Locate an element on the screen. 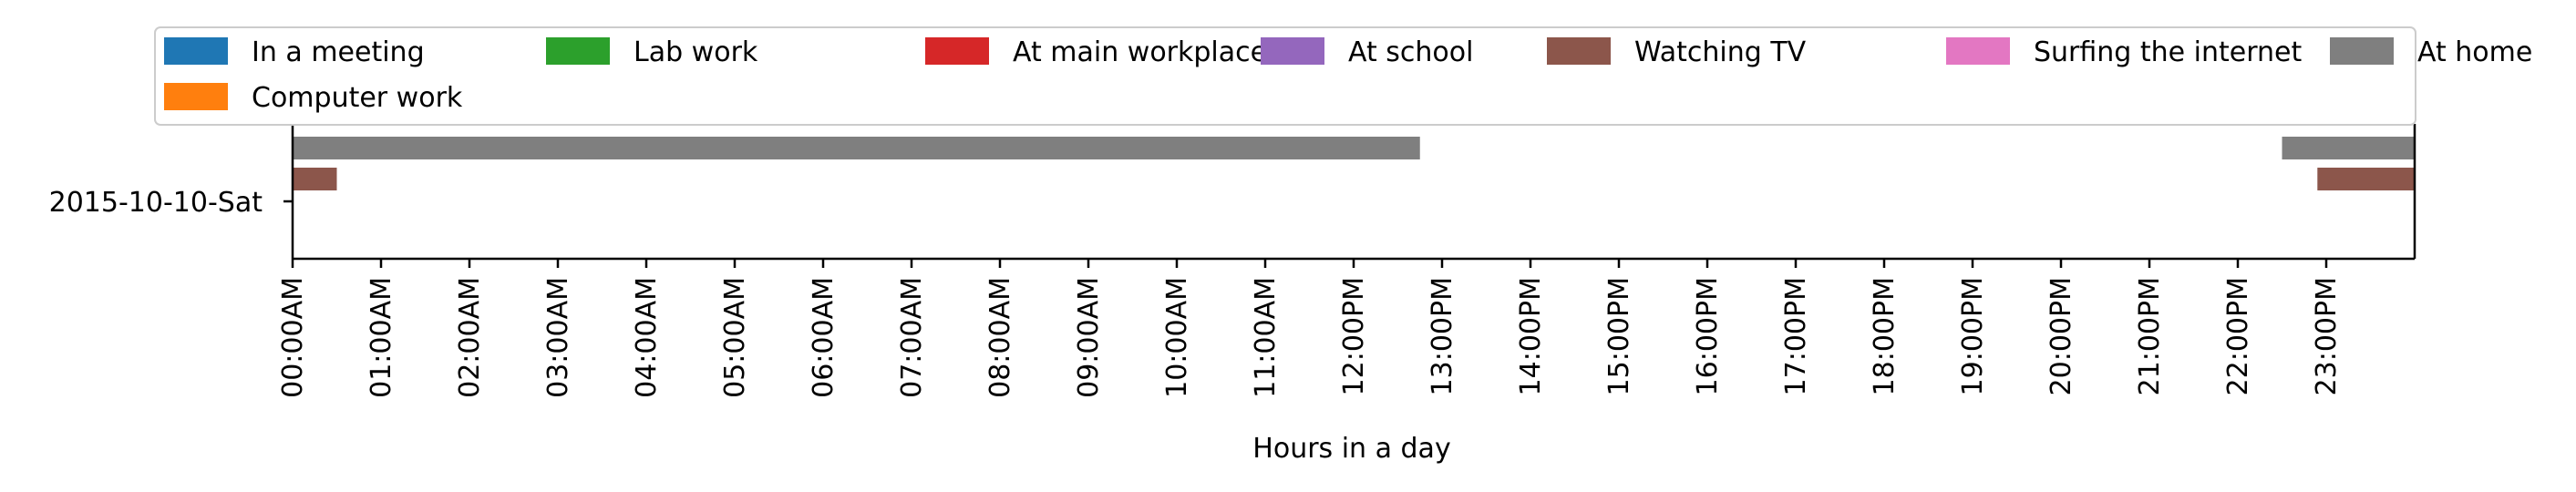 The height and width of the screenshot is (492, 2576). legend-label: Computer work is located at coordinates (357, 98).